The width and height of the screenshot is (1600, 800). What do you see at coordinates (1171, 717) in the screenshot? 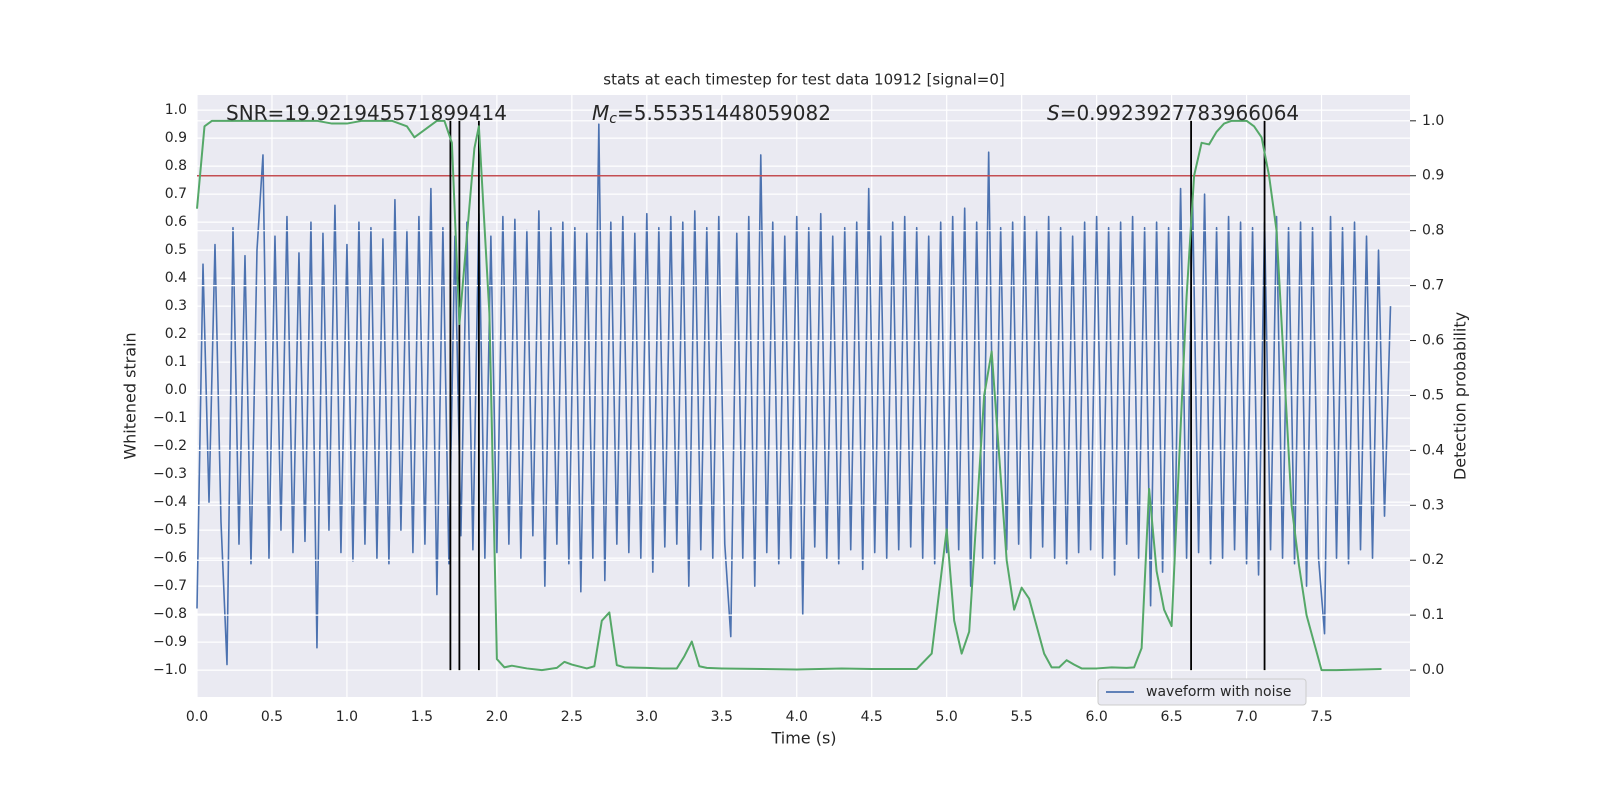
I see `x-tick-label: 6.5` at bounding box center [1171, 717].